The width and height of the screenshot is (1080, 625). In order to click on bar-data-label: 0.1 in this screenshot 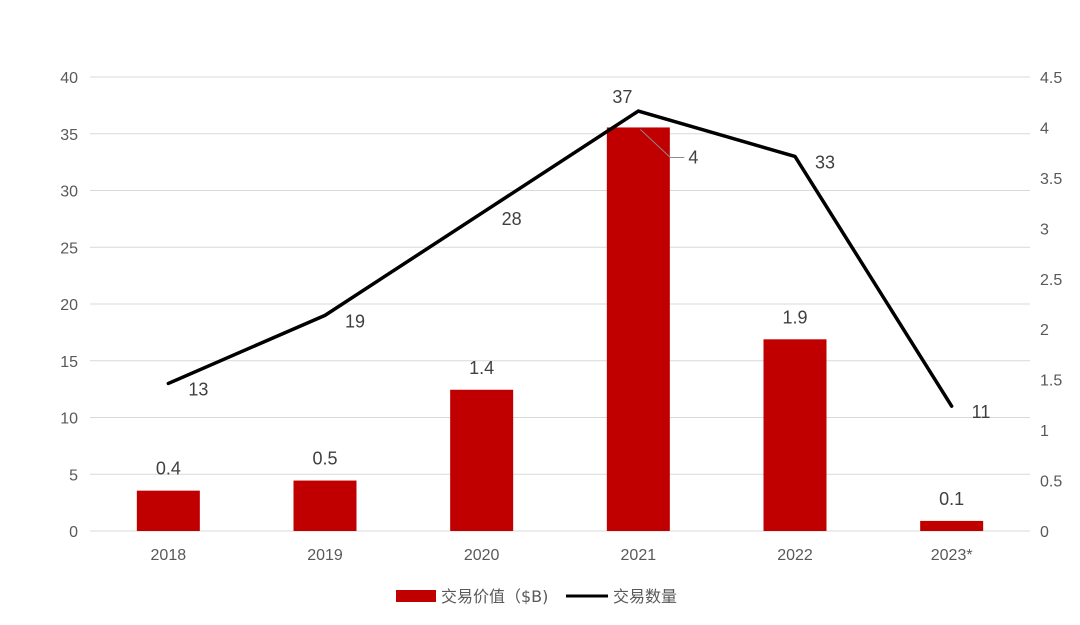, I will do `click(951, 499)`.